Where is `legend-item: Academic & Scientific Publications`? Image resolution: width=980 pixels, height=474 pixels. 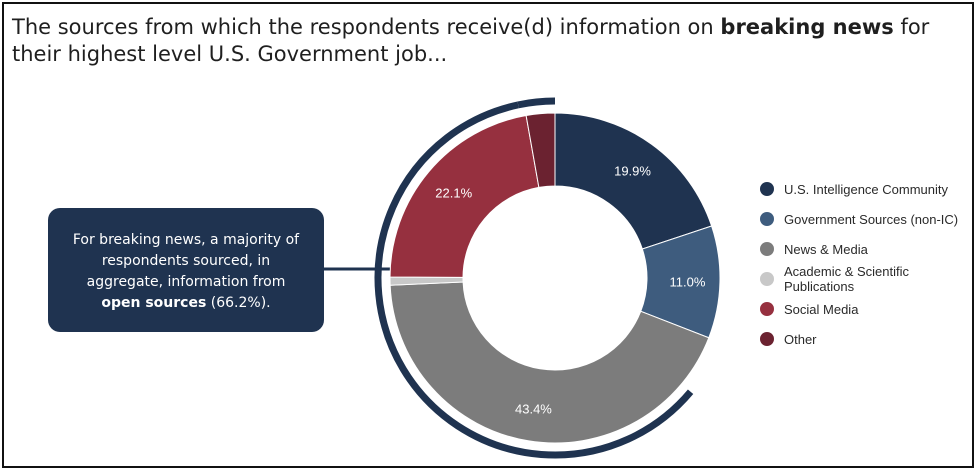 legend-item: Academic & Scientific Publications is located at coordinates (870, 279).